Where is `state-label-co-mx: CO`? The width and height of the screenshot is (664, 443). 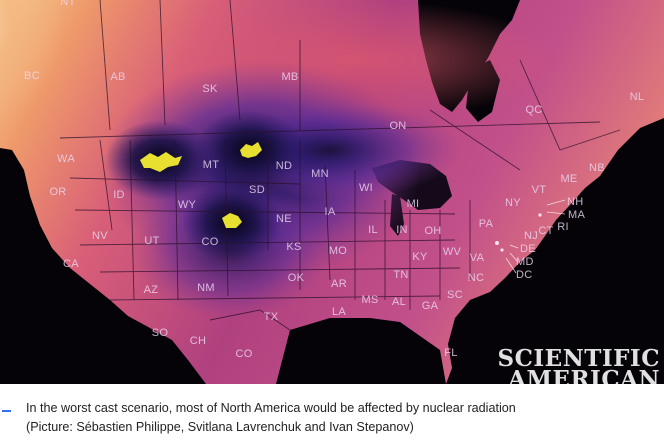
state-label-co-mx: CO is located at coordinates (244, 354).